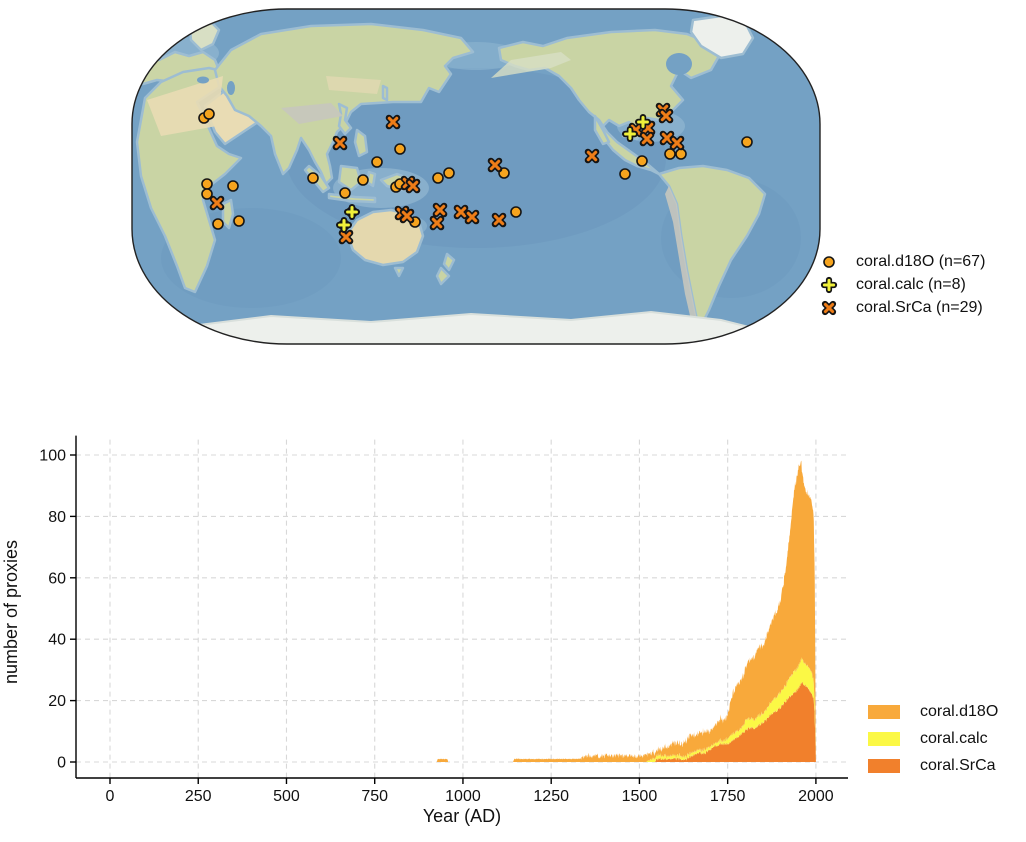 This screenshot has height=842, width=1026. I want to click on coral-d18O-circle-icon, so click(829, 261).